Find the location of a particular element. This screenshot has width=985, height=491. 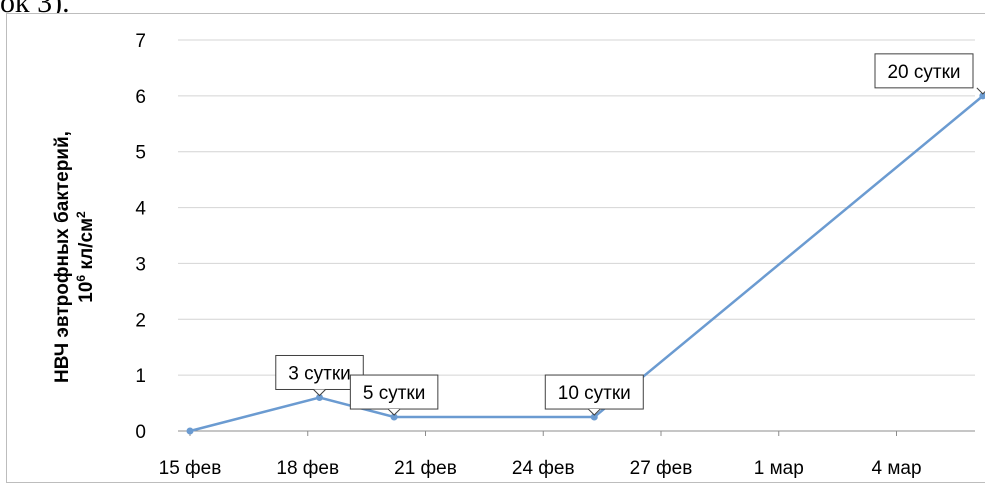

x-tick-label: 1 мар is located at coordinates (779, 468).